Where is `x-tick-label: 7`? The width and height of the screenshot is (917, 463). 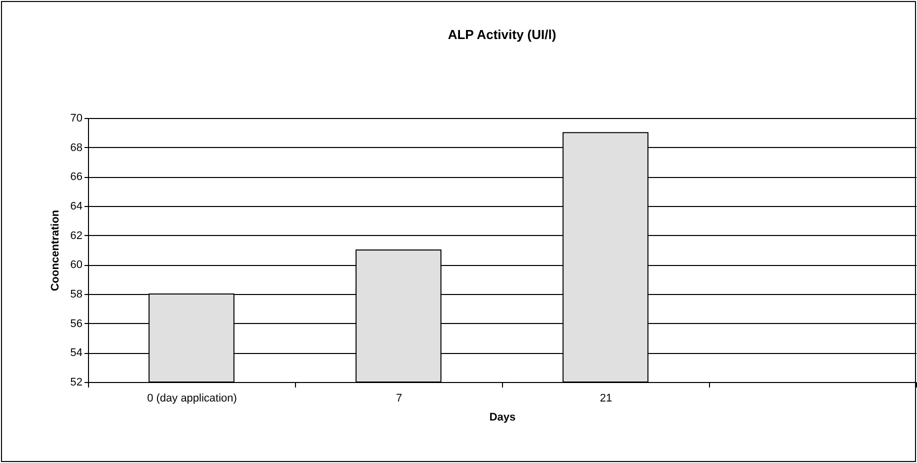
x-tick-label: 7 is located at coordinates (399, 398).